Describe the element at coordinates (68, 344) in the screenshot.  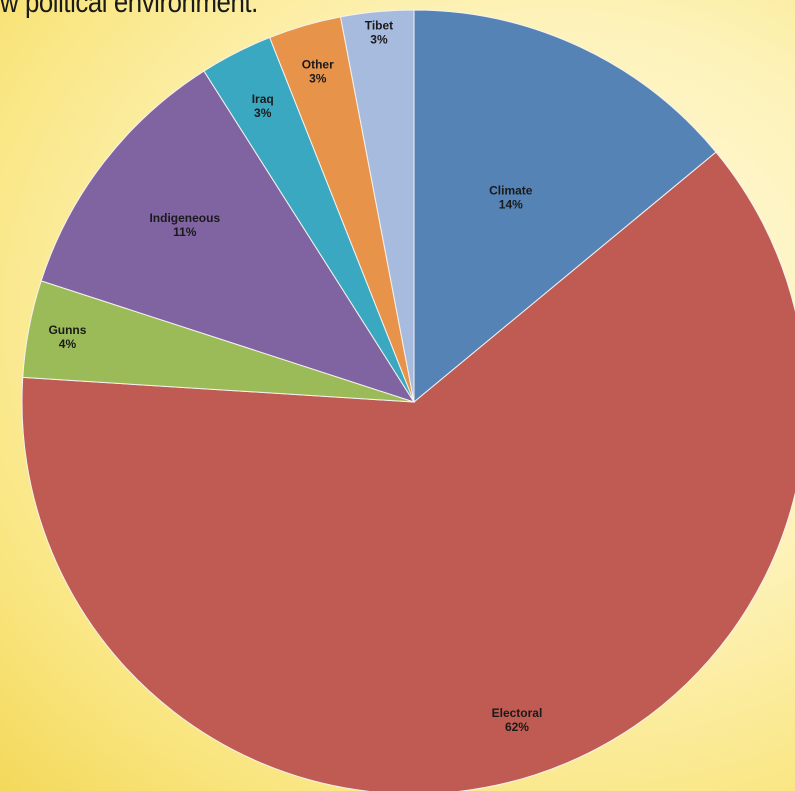
I see `slice-percent-gunns: 4%` at that location.